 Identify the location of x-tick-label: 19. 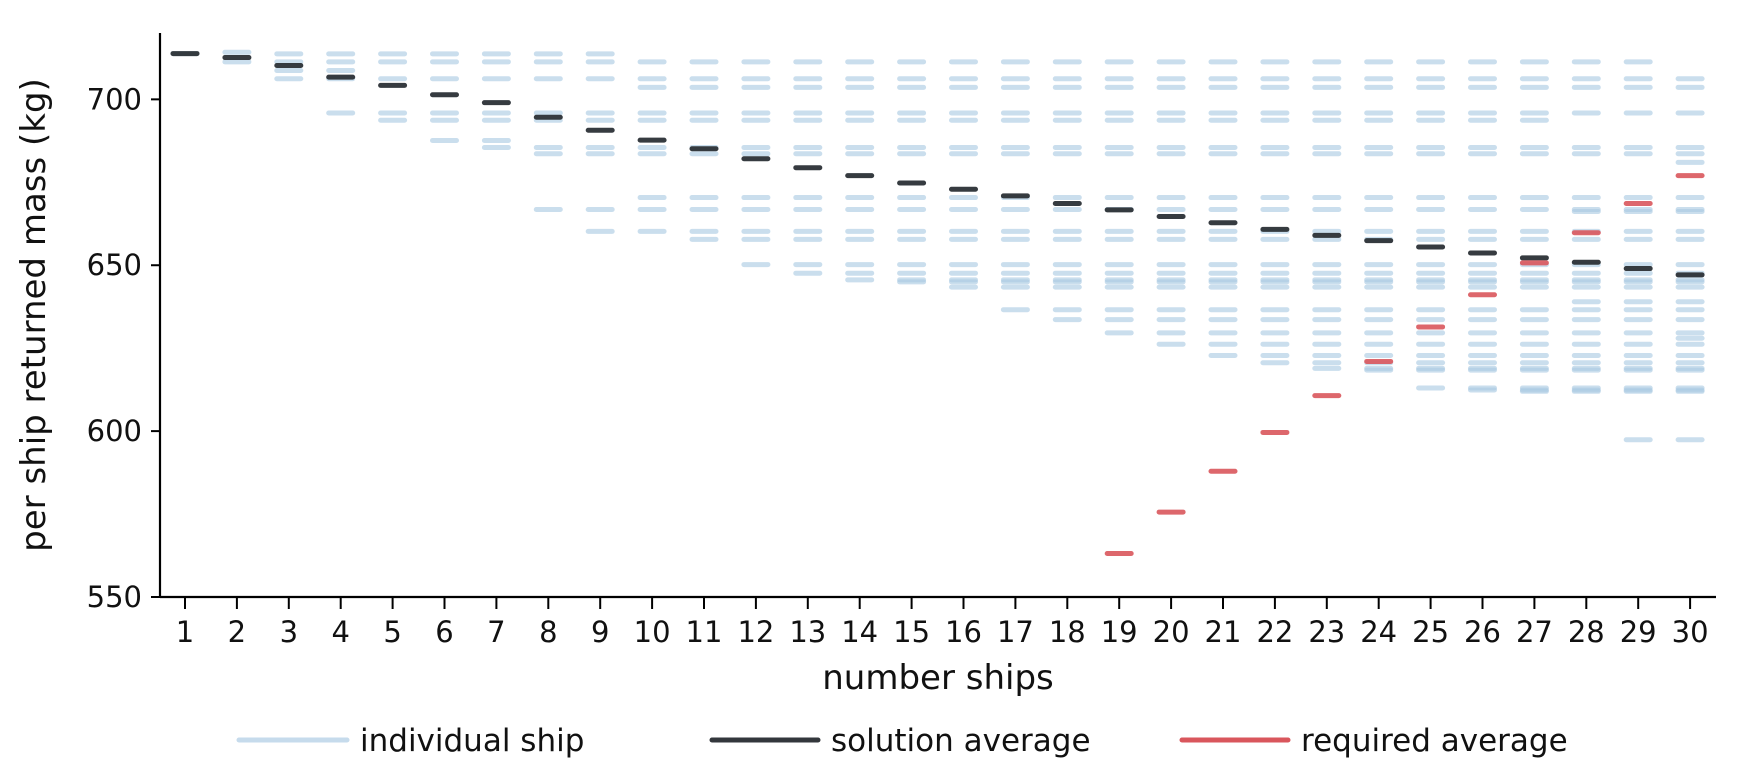
(1119, 632).